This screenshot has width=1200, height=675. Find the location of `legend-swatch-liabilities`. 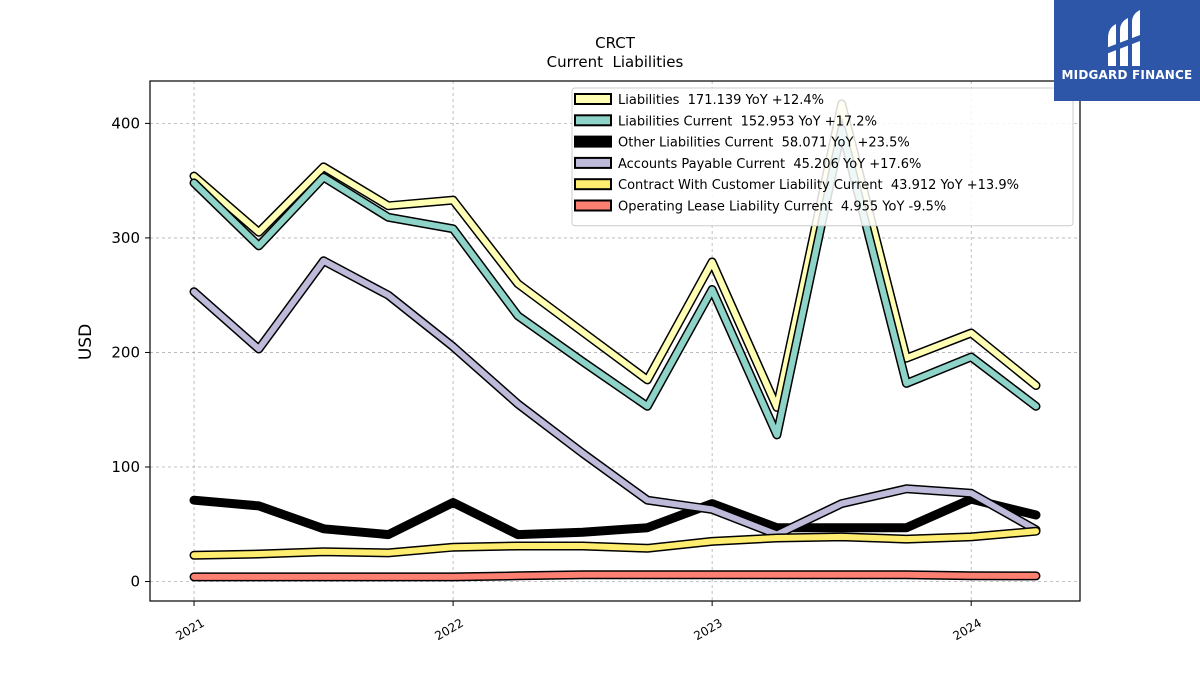

legend-swatch-liabilities is located at coordinates (593, 99).